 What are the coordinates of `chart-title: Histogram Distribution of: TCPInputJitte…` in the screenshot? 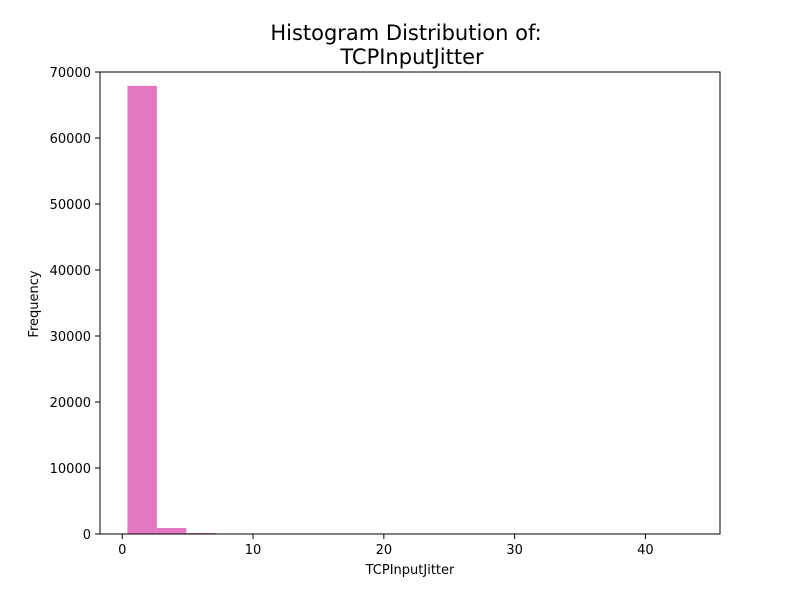 It's located at (405, 45).